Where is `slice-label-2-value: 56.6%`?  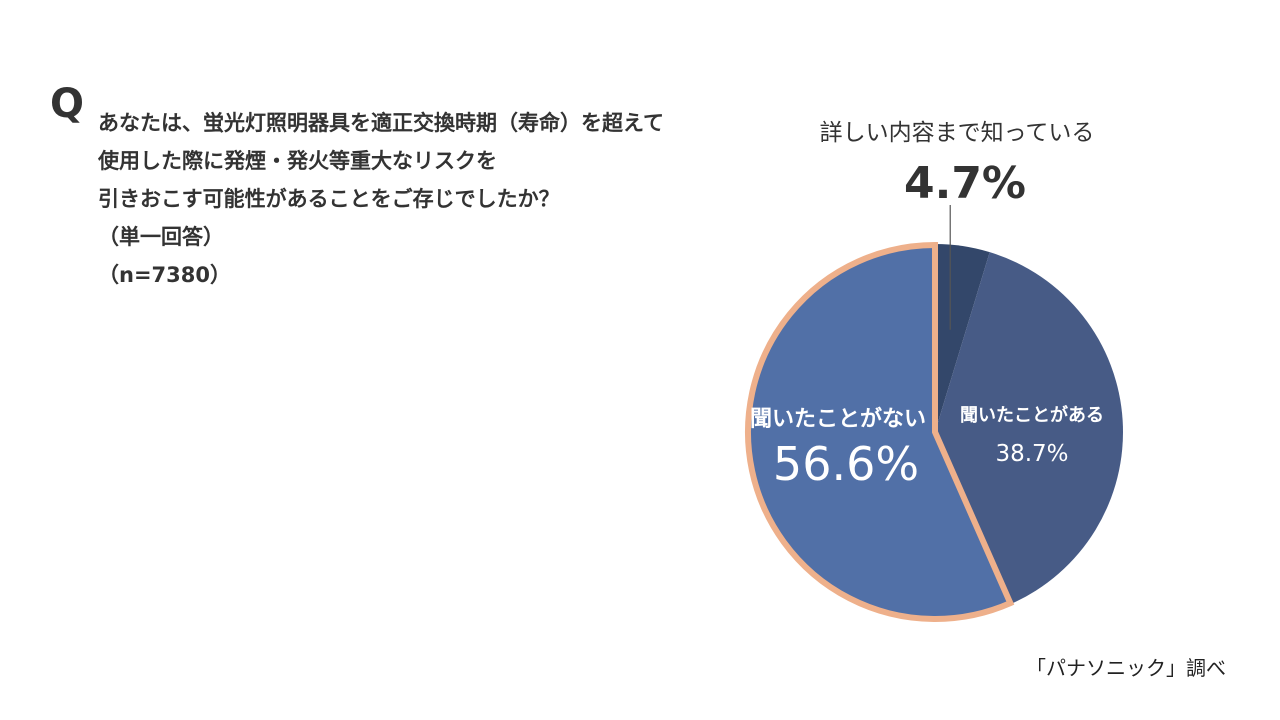 slice-label-2-value: 56.6% is located at coordinates (846, 464).